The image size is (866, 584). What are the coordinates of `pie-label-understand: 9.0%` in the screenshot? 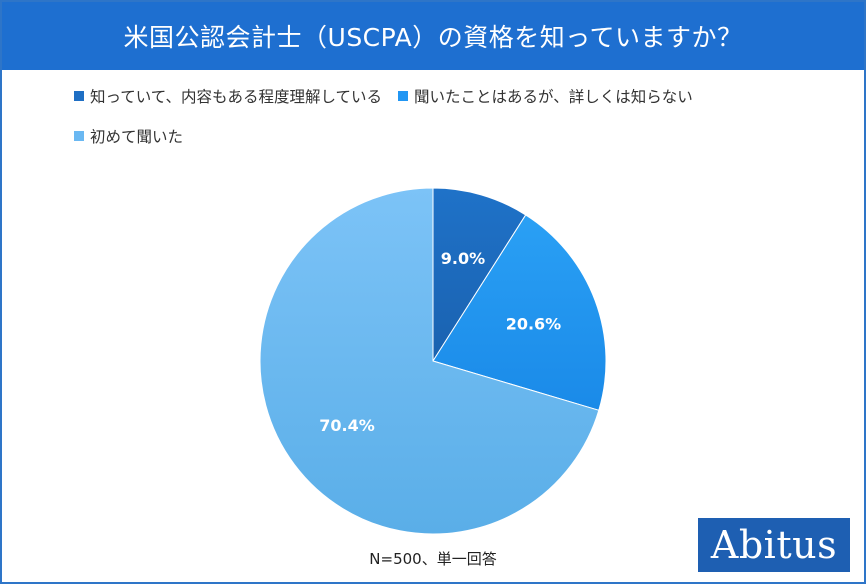 It's located at (463, 258).